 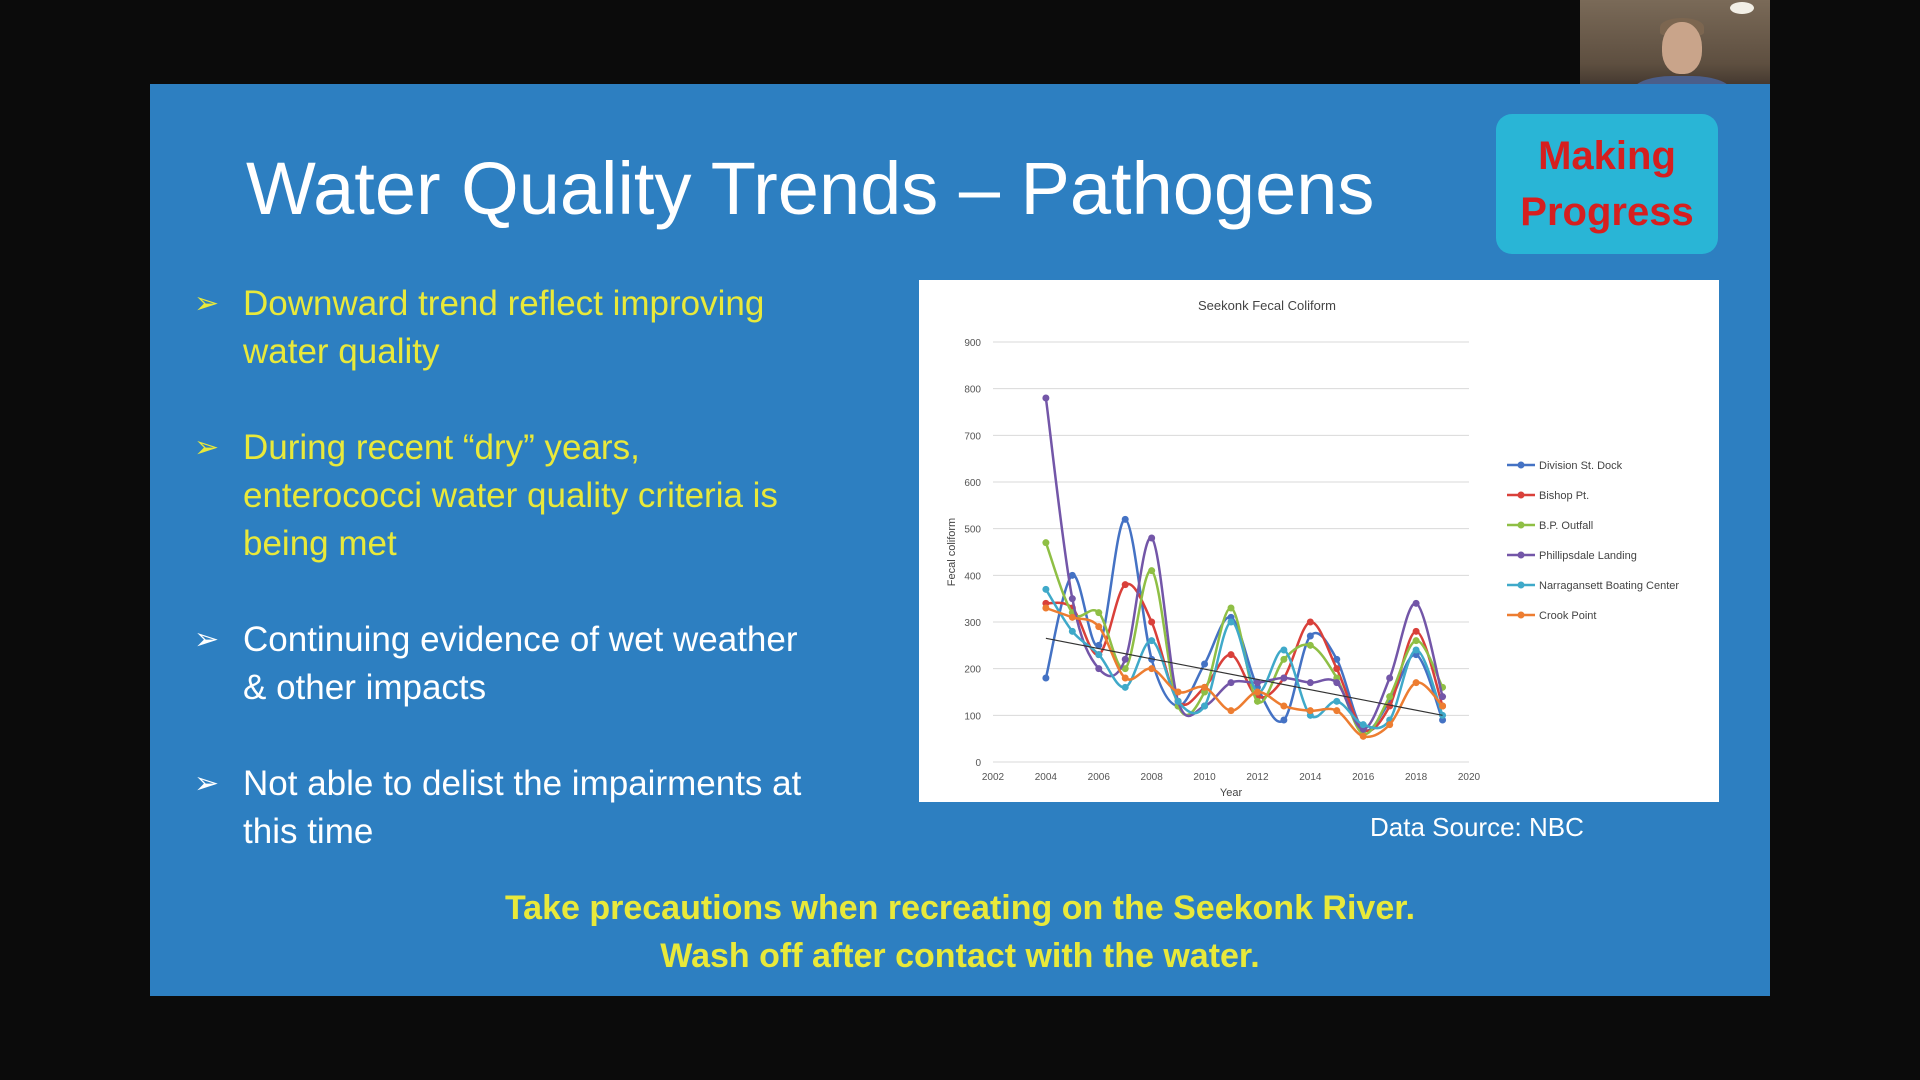 What do you see at coordinates (1564, 496) in the screenshot?
I see `legend-label: Bishop Pt.` at bounding box center [1564, 496].